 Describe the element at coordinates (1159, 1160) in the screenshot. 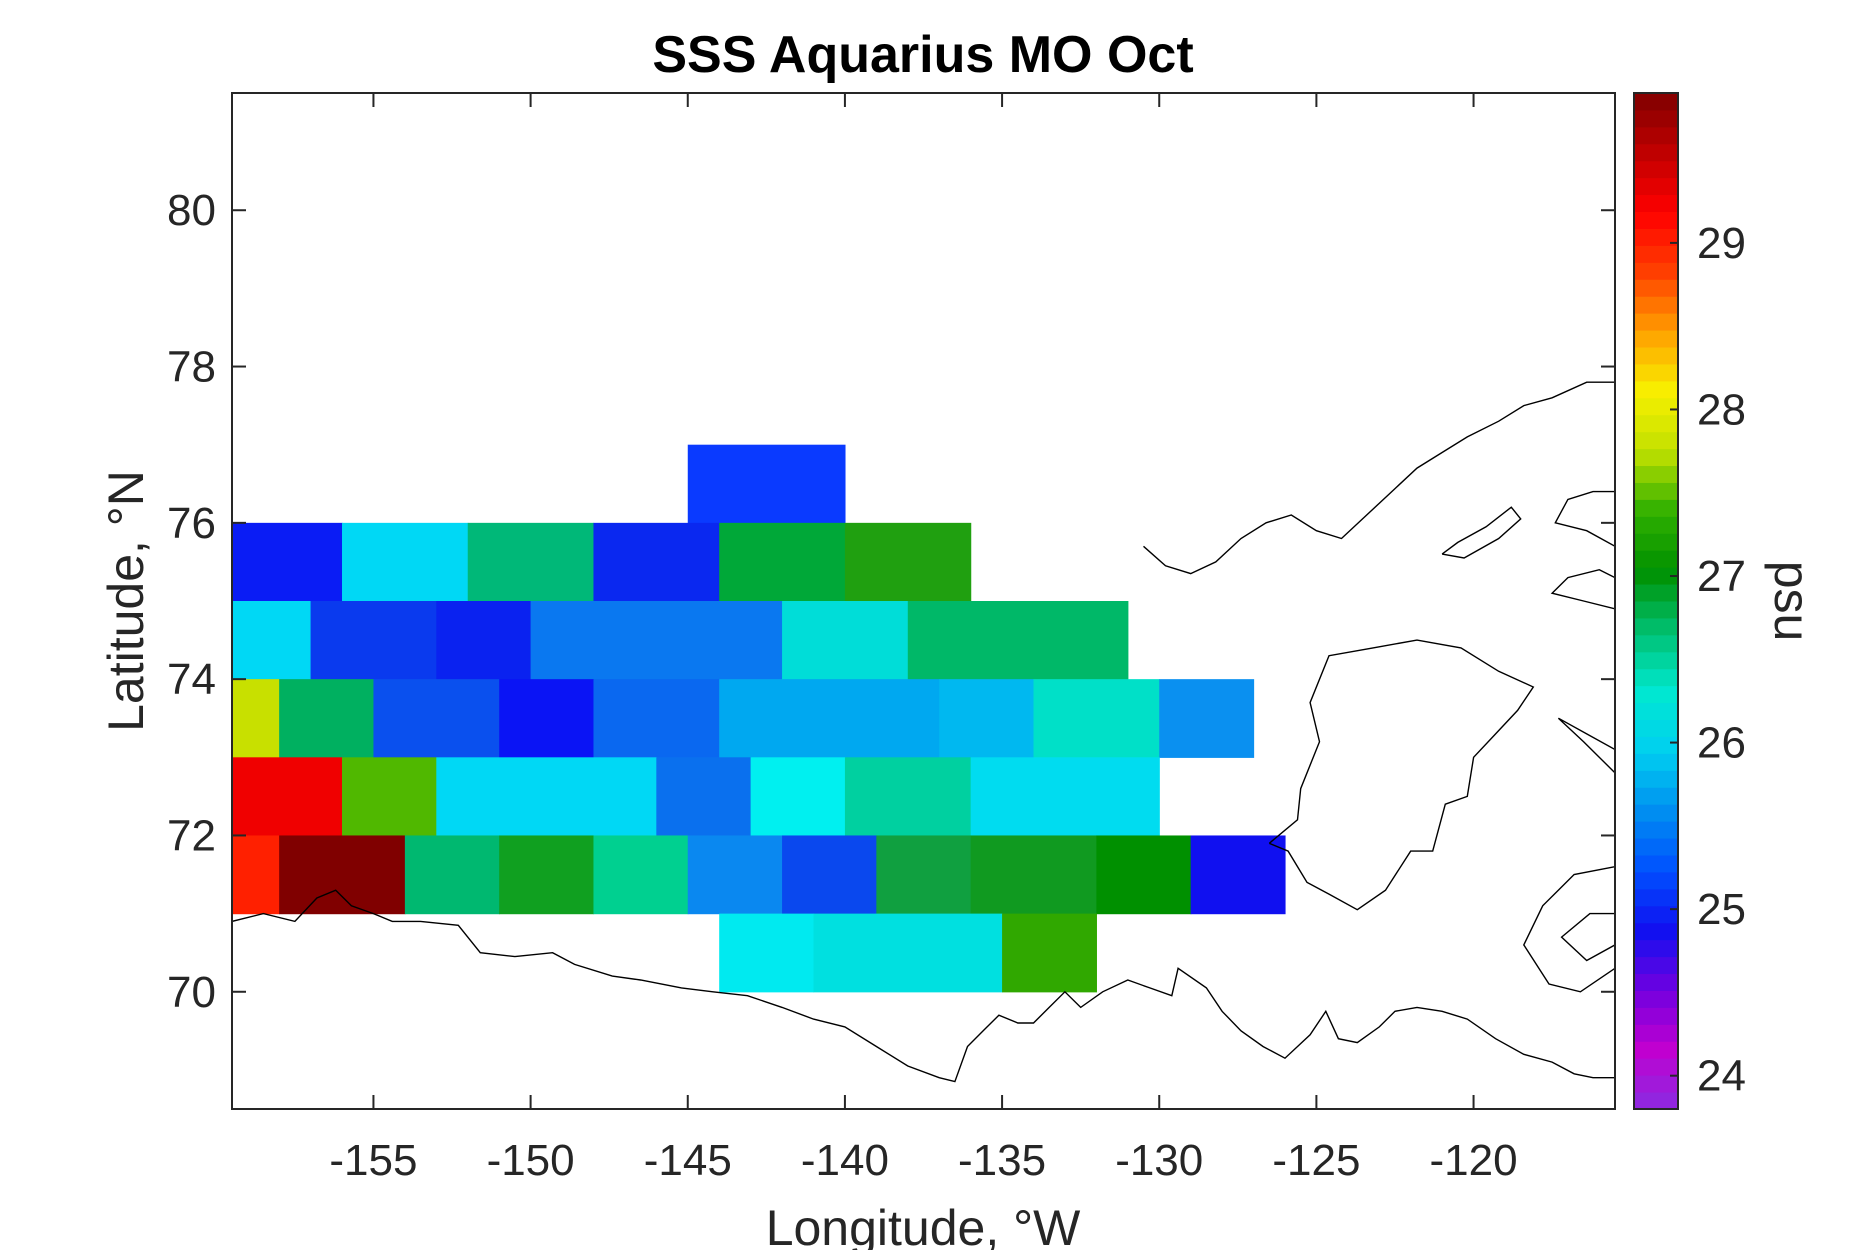

I see `x-tick-label: -130` at that location.